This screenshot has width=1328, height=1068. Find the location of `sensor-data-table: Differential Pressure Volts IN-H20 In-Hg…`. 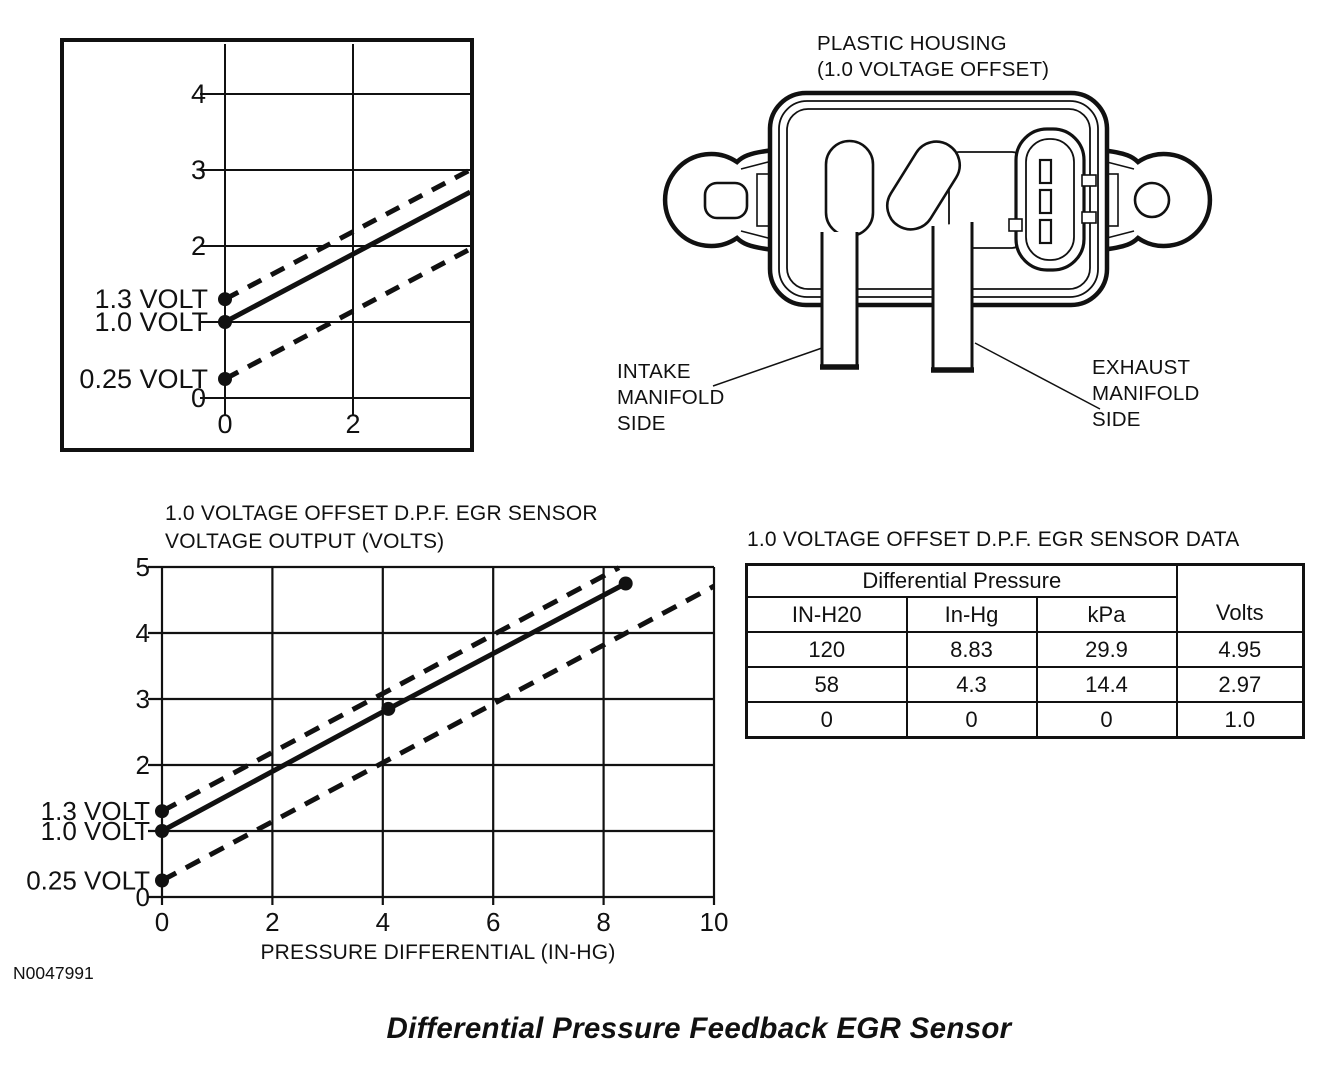

sensor-data-table: Differential Pressure Volts IN-H20 In-Hg… is located at coordinates (1025, 651).